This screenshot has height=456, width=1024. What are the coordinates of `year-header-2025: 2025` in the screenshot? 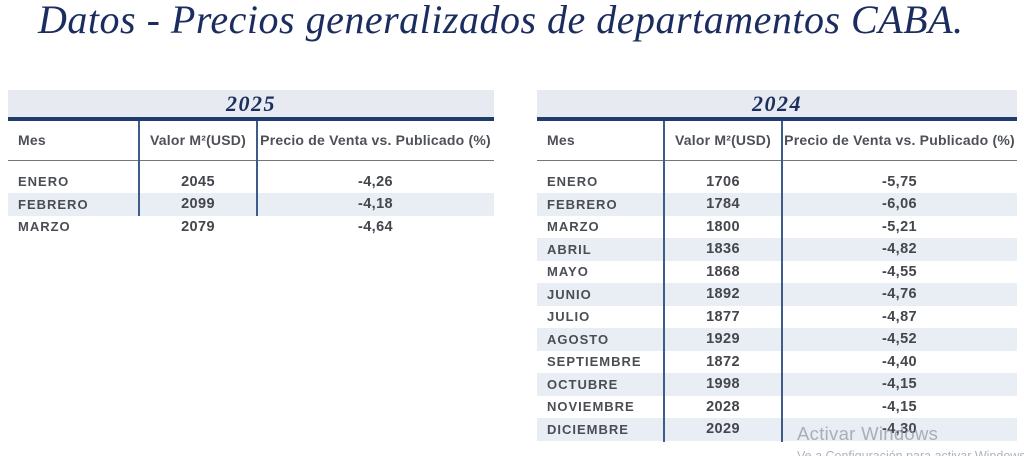 It's located at (251, 103).